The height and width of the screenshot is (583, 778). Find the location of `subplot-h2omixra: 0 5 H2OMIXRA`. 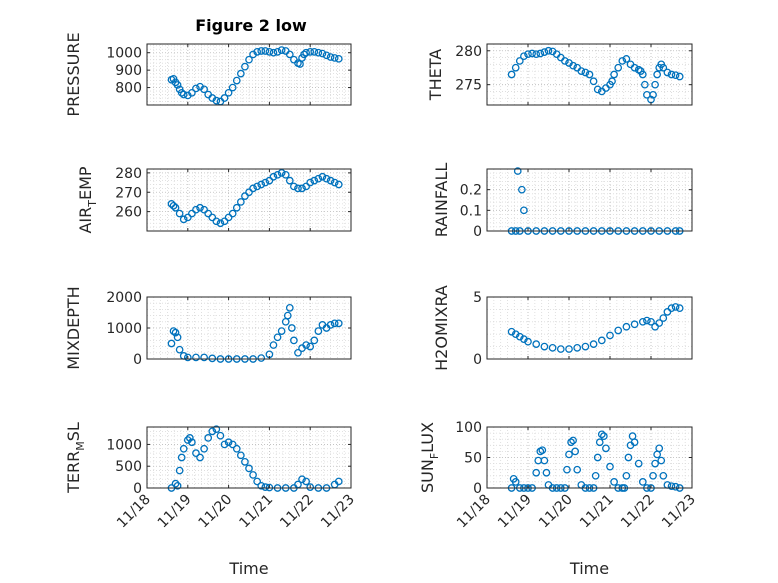

subplot-h2omixra: 0 5 H2OMIXRA is located at coordinates (562, 328).